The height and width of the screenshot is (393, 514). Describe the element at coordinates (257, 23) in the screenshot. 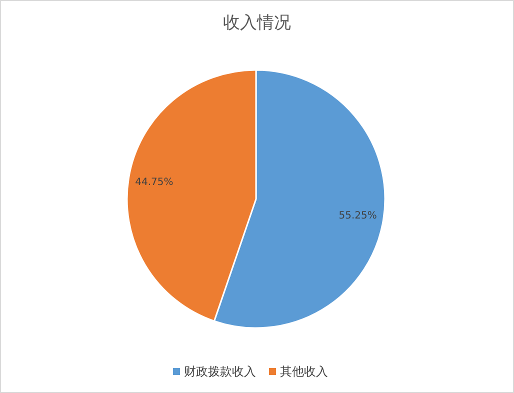

I see `chart-title: 收入情况` at that location.